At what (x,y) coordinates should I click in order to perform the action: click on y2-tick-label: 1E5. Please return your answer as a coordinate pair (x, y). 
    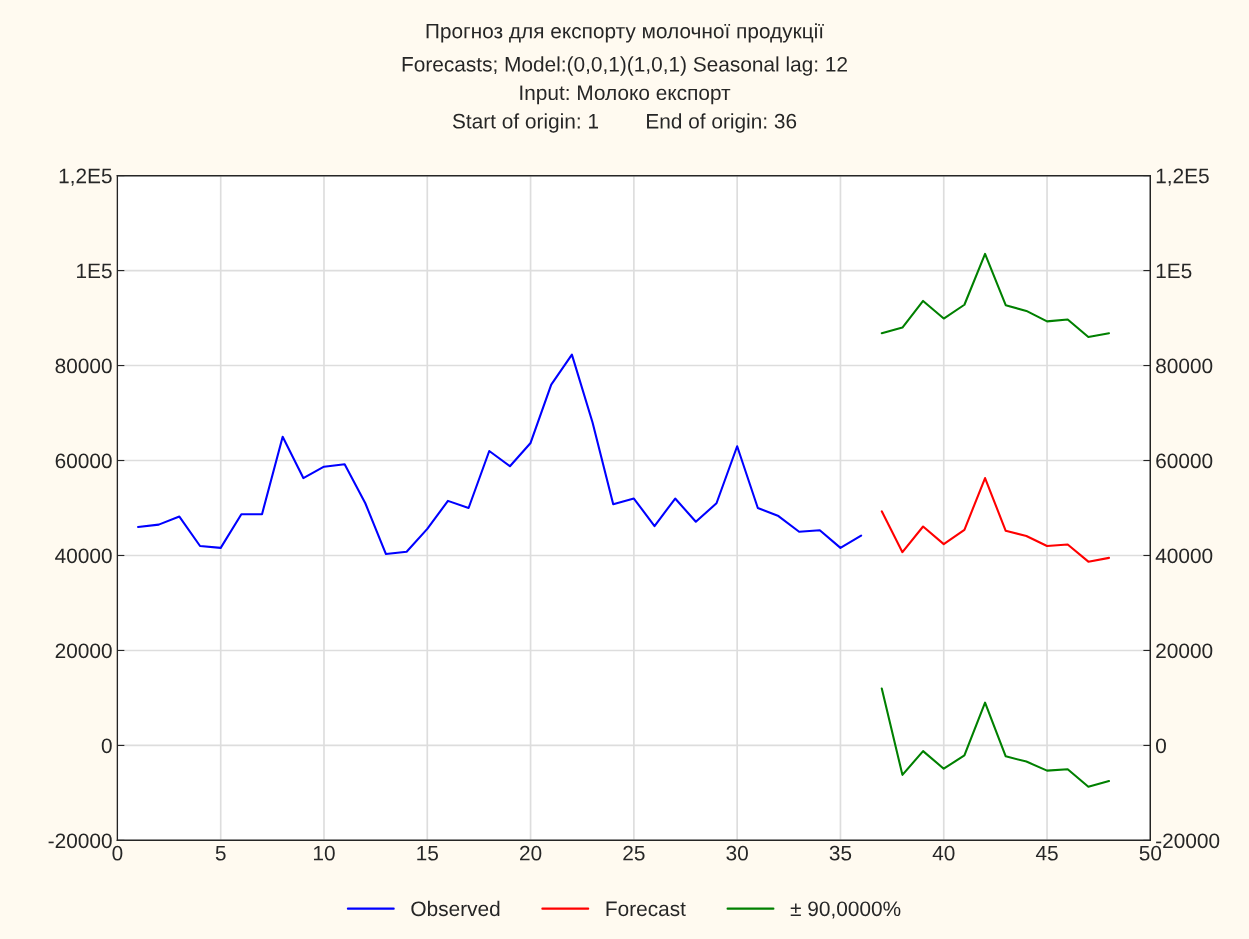
    Looking at the image, I should click on (1174, 271).